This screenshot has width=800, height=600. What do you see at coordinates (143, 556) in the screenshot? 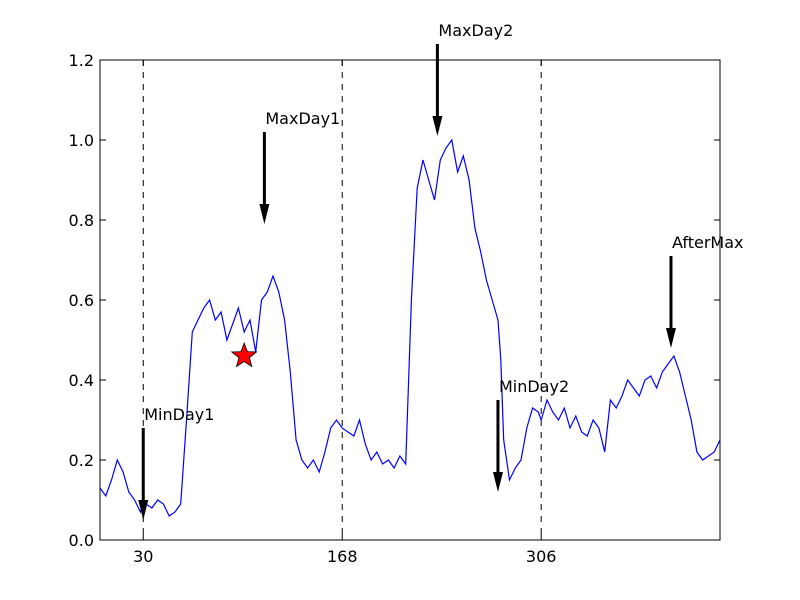
I see `x-tick-label: 30` at bounding box center [143, 556].